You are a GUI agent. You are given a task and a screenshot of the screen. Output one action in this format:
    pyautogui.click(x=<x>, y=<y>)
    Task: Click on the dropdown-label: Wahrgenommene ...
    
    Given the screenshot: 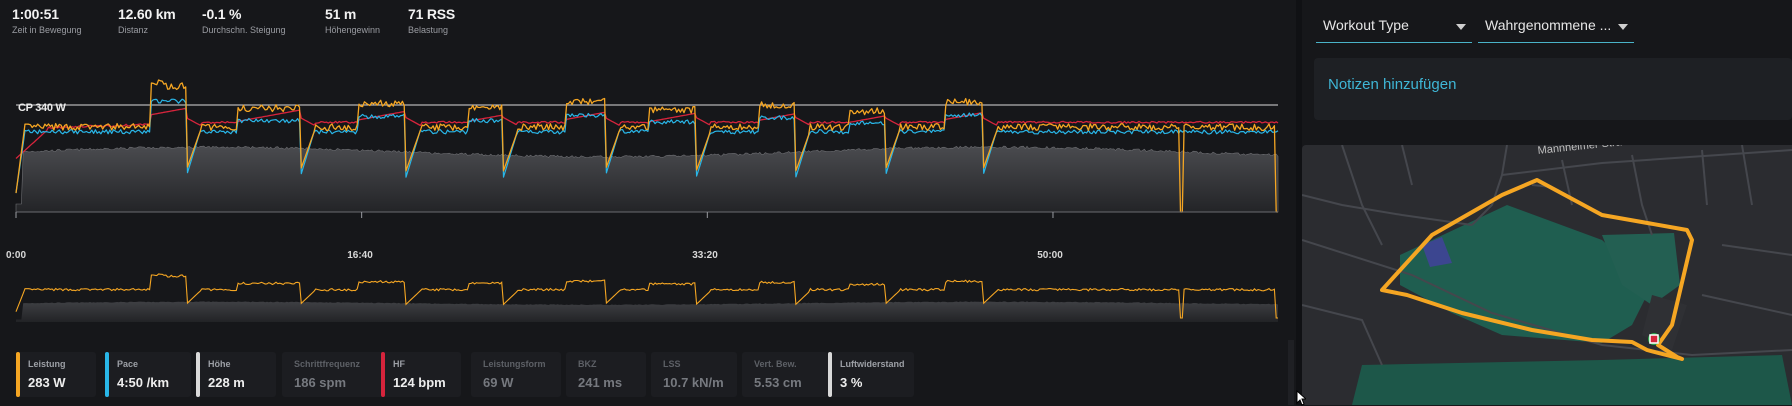 What is the action you would take?
    pyautogui.click(x=1548, y=25)
    